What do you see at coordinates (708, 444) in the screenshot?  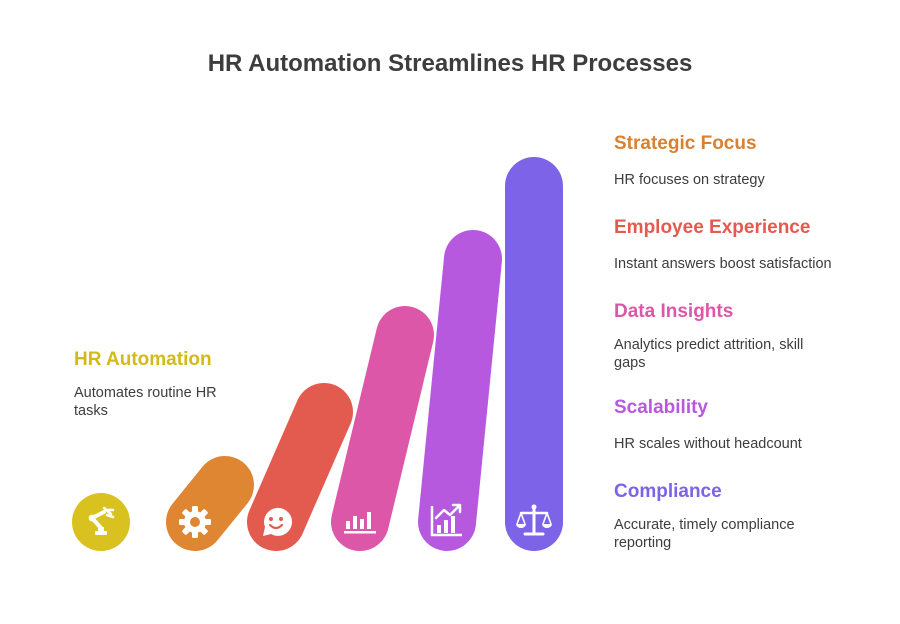 I see `step-desc-scalability: HR scales without headcount` at bounding box center [708, 444].